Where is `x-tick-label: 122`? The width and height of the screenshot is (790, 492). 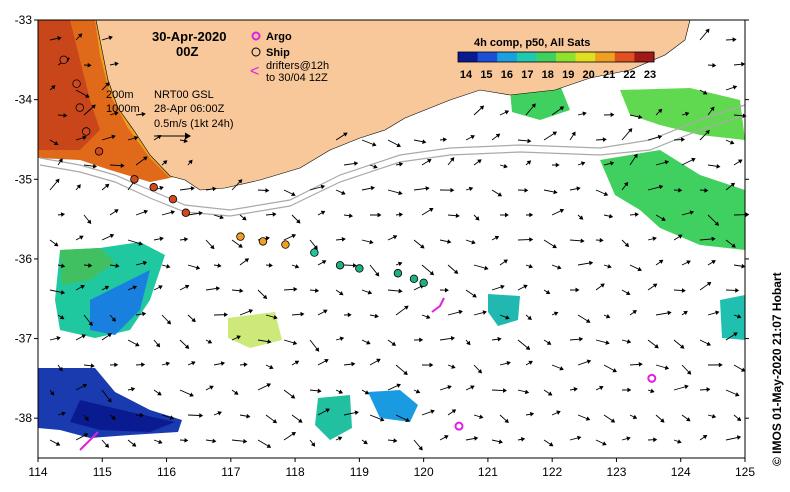 x-tick-label: 122 is located at coordinates (552, 472).